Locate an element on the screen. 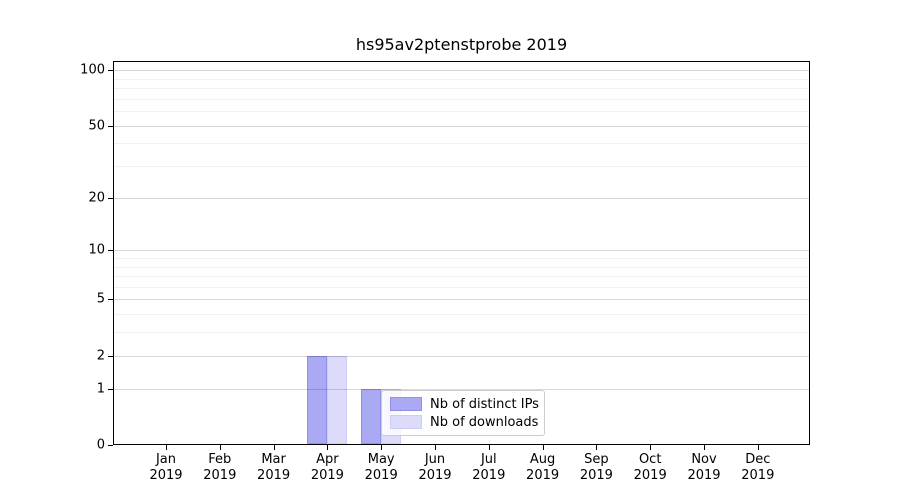  x-tick-label: Sep 2019 is located at coordinates (596, 468).